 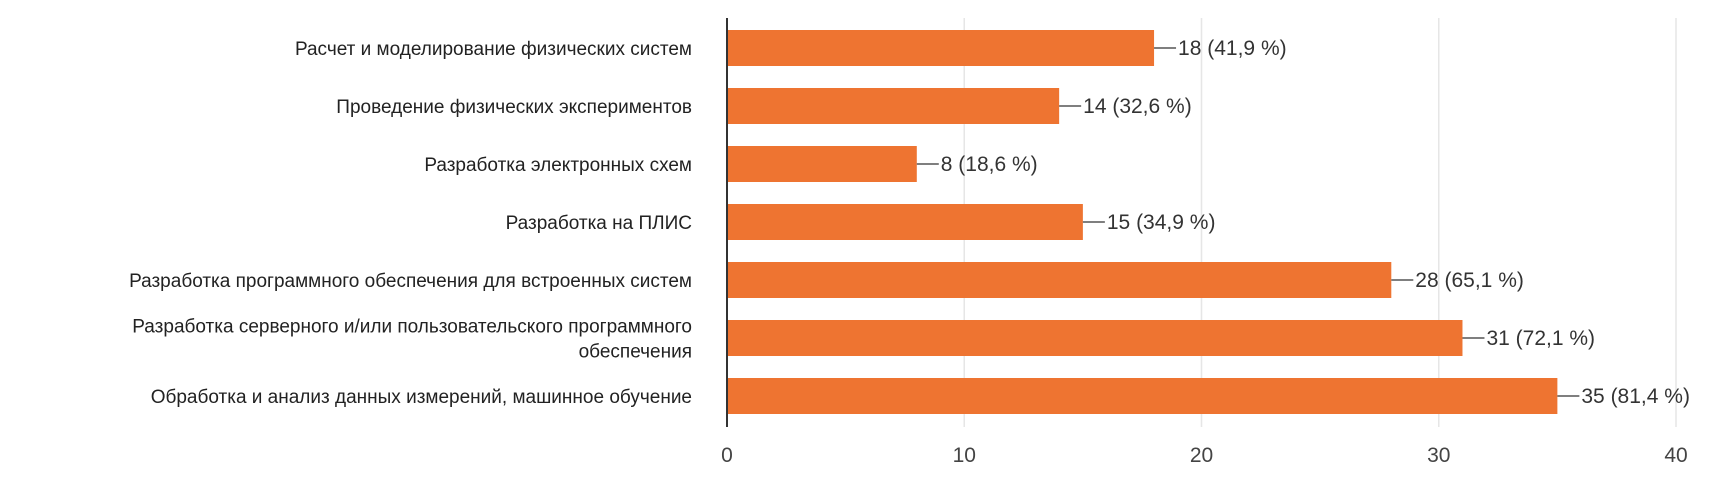 What do you see at coordinates (1161, 222) in the screenshot?
I see `data-label: 15 (34,9 %)` at bounding box center [1161, 222].